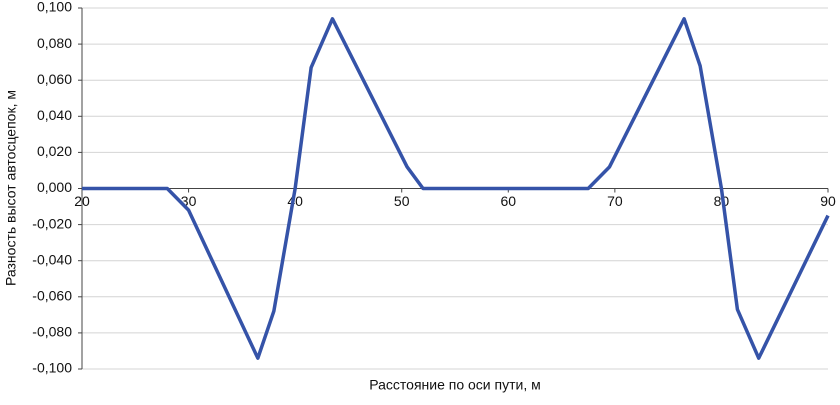 The width and height of the screenshot is (840, 405). I want to click on y-tick-label: -0,100, so click(52, 368).